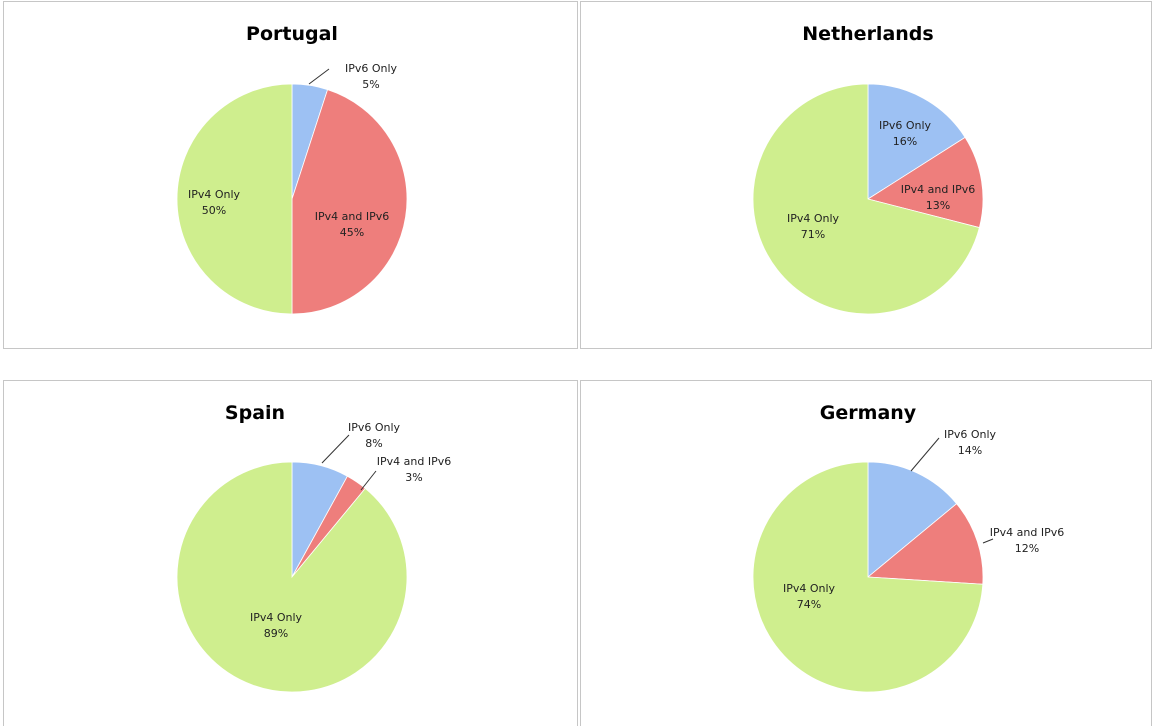  I want to click on slice-value-ipv6-only: 8%, so click(373, 443).